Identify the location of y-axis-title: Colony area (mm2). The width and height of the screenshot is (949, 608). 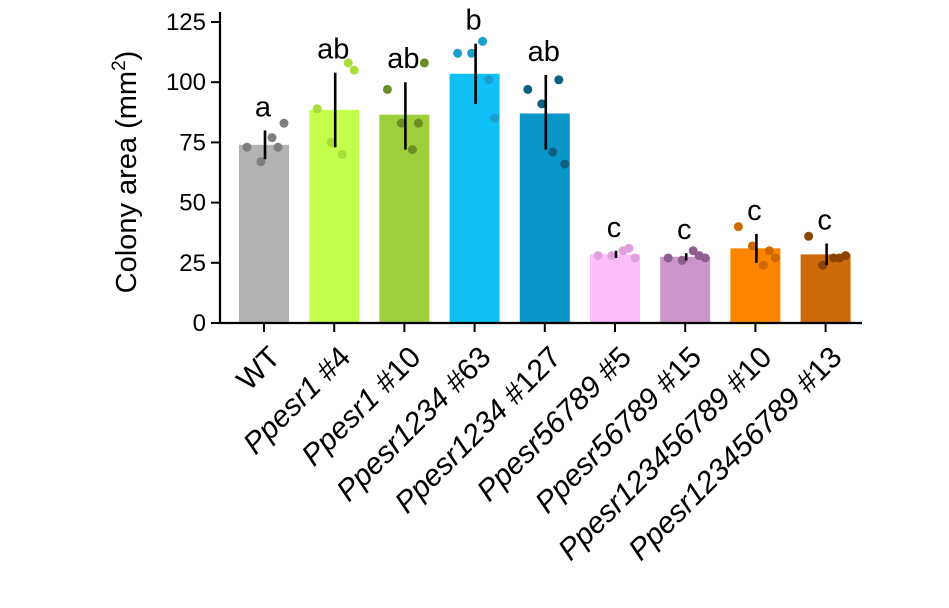
(126, 172).